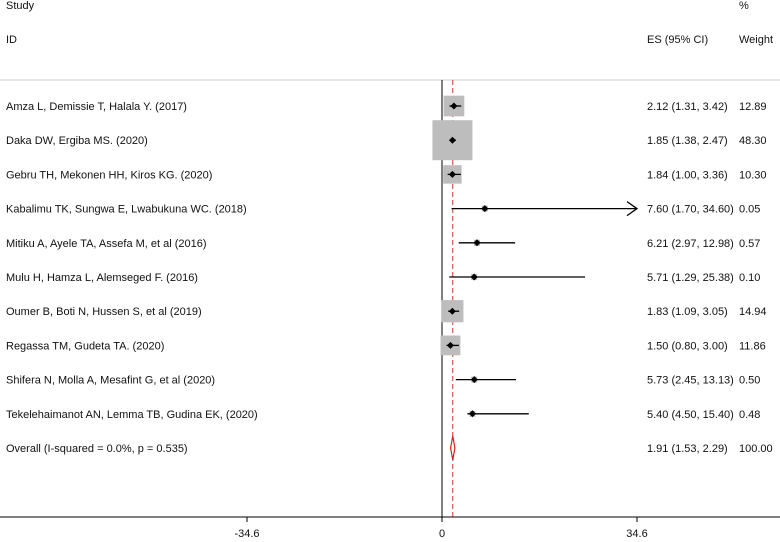 The width and height of the screenshot is (780, 542). What do you see at coordinates (756, 40) in the screenshot?
I see `header-weight: Weight` at bounding box center [756, 40].